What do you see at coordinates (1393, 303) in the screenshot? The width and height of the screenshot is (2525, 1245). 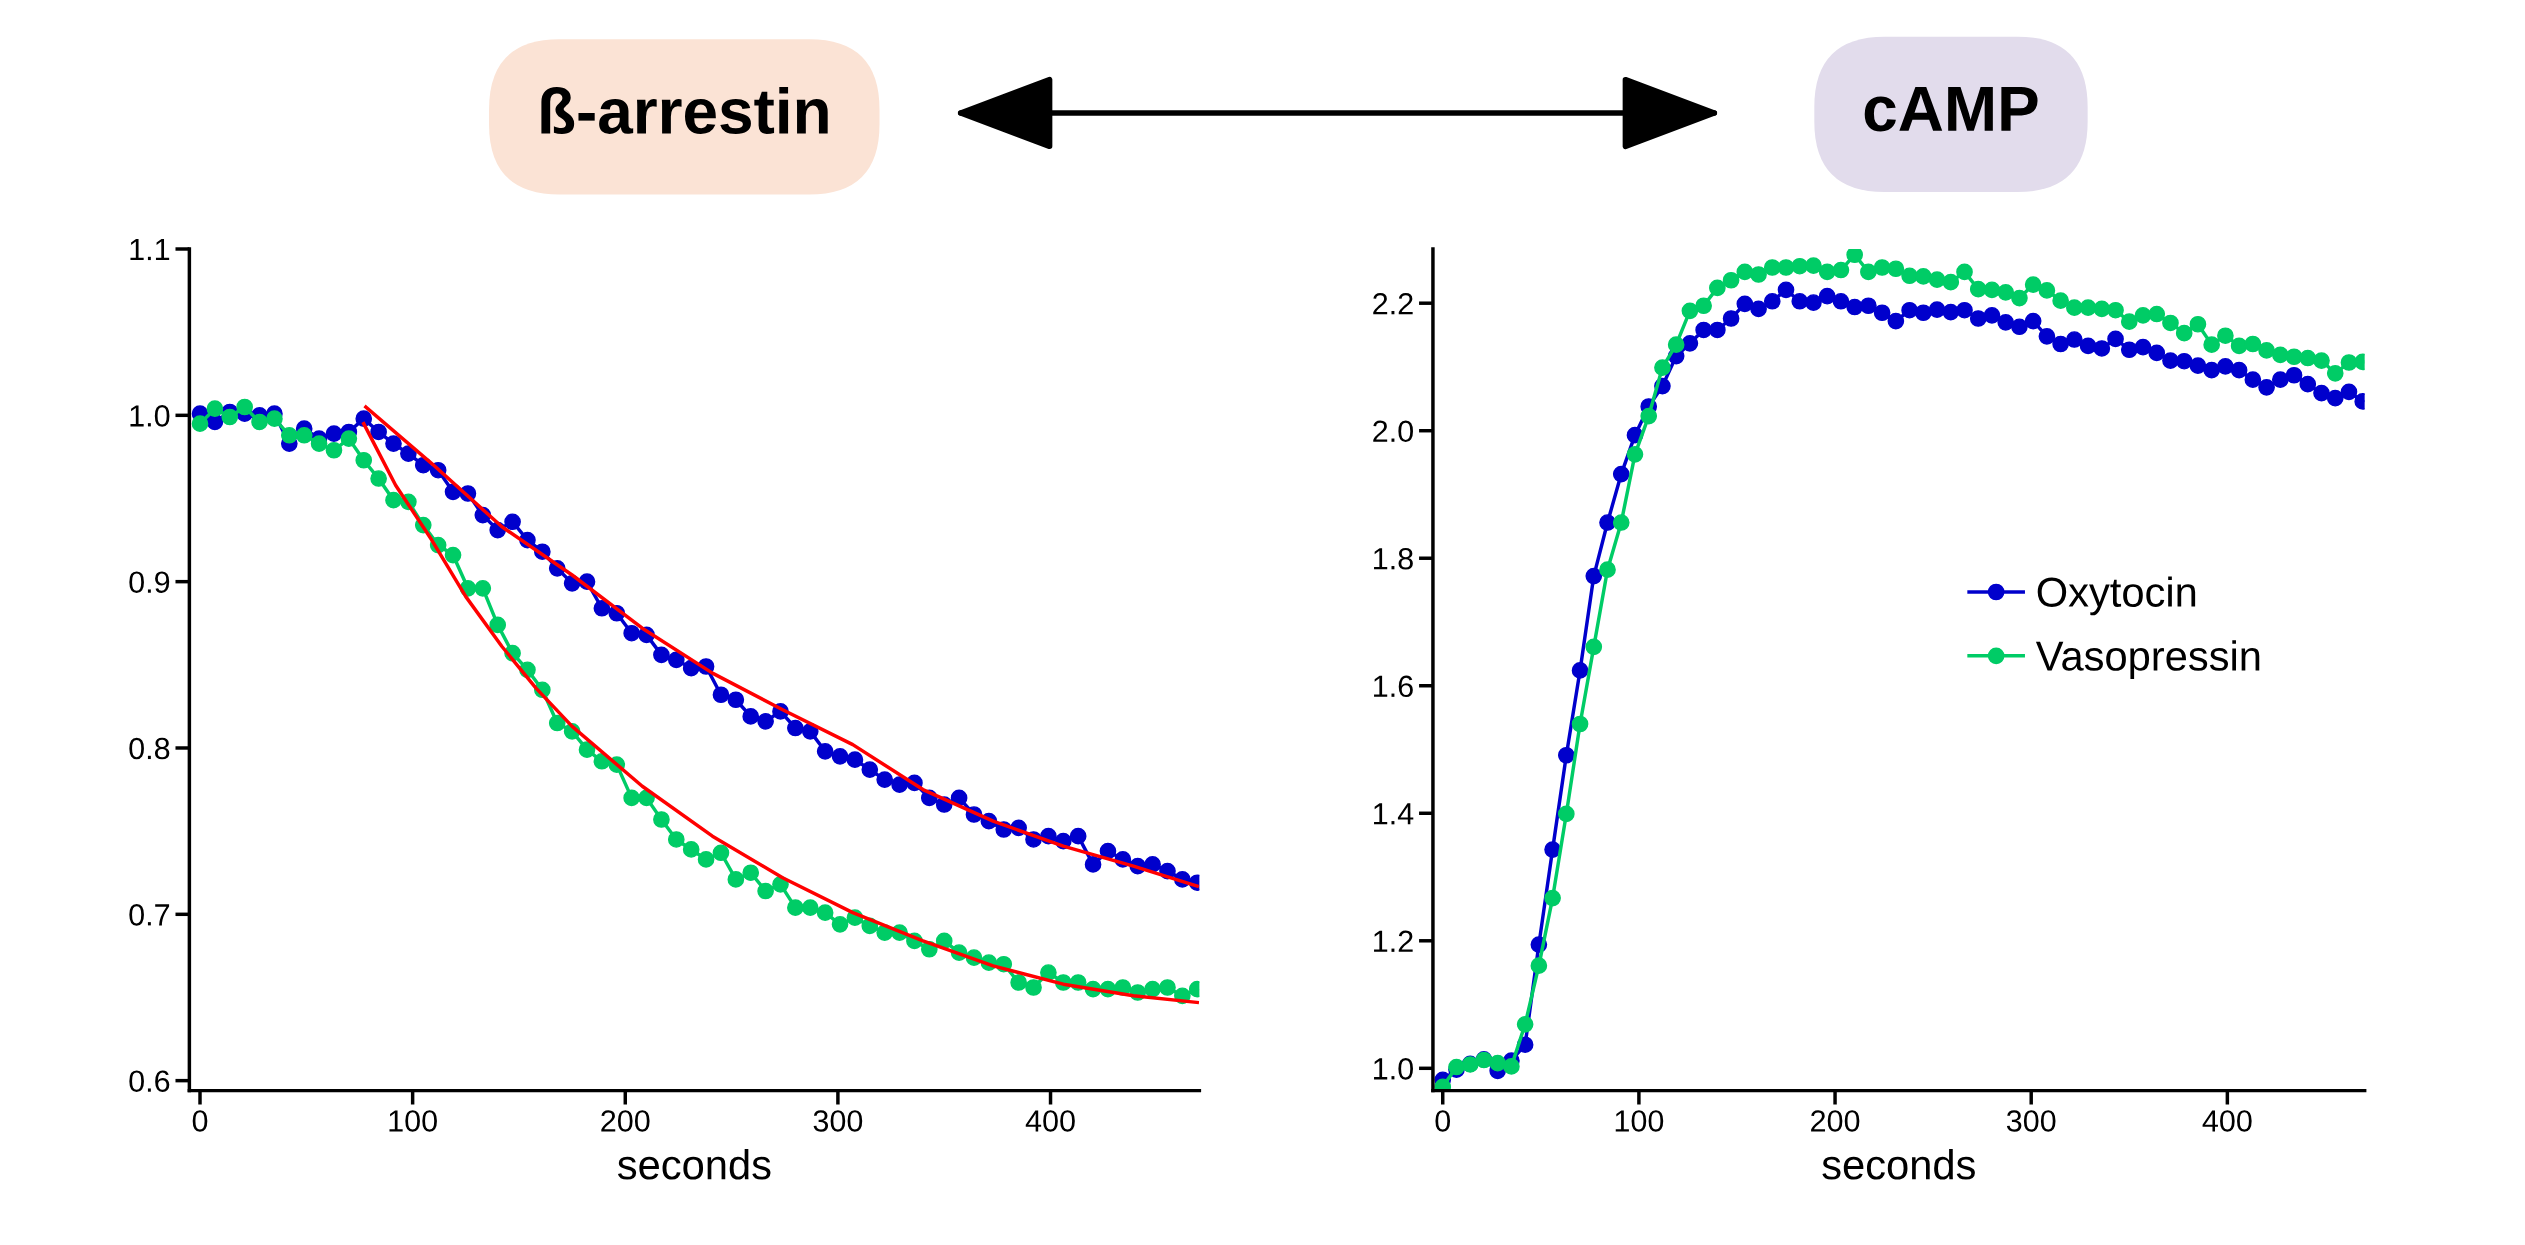 I see `y-tick-label: 2.2` at bounding box center [1393, 303].